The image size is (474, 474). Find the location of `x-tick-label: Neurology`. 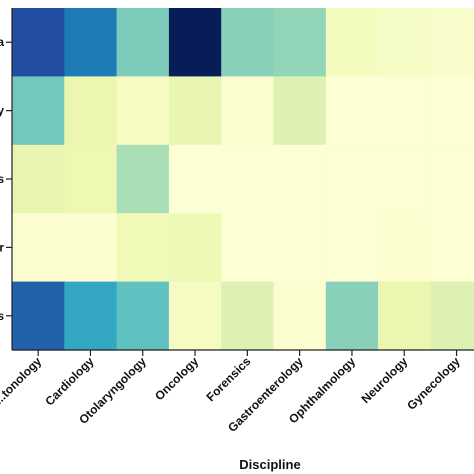

x-tick-label: Neurology is located at coordinates (385, 380).